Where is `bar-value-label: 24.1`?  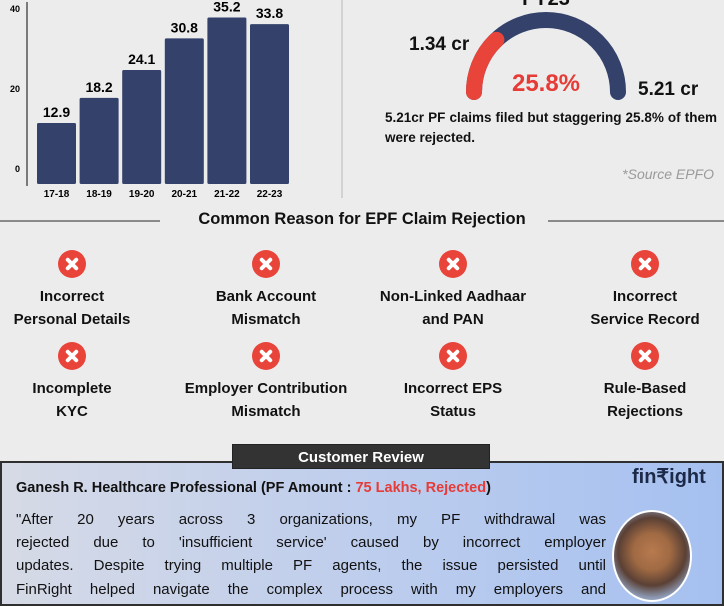
bar-value-label: 24.1 is located at coordinates (141, 59).